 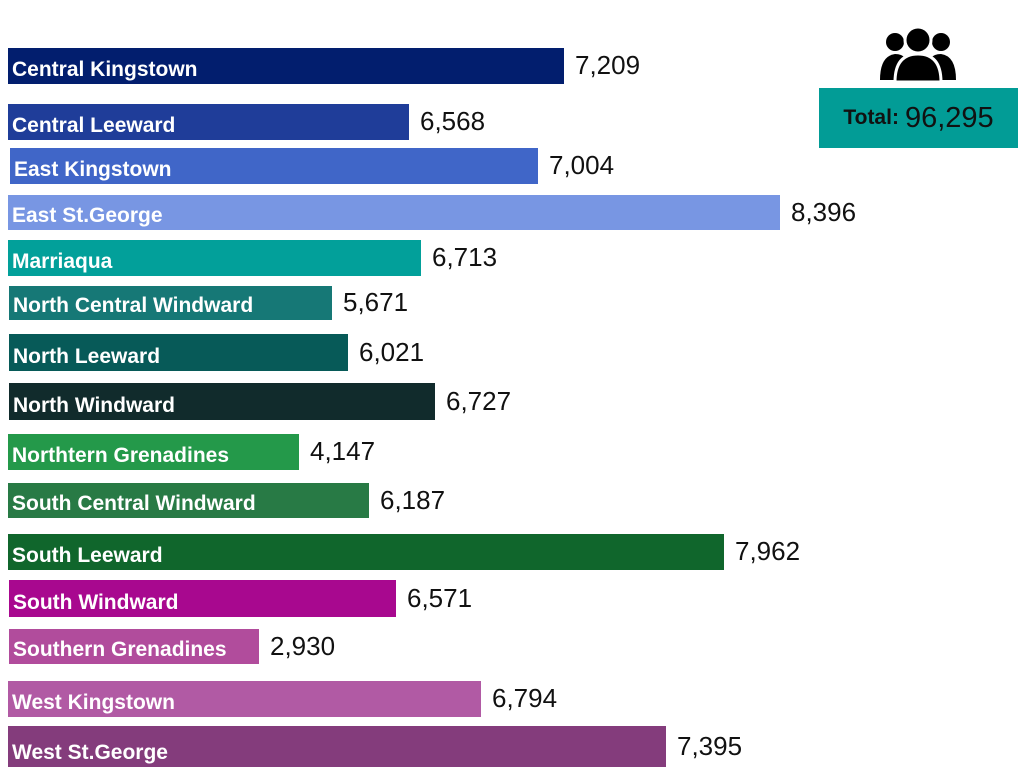 I want to click on bar-central-kingstown: Central Kingstown, so click(x=286, y=66).